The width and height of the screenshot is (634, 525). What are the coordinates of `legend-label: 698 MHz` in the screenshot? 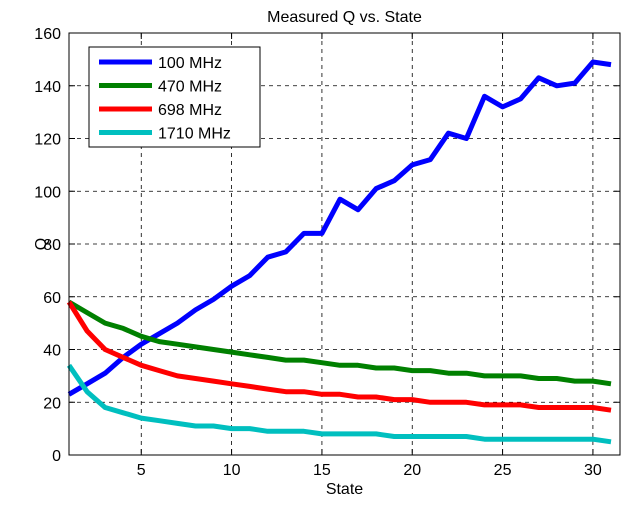 It's located at (190, 110).